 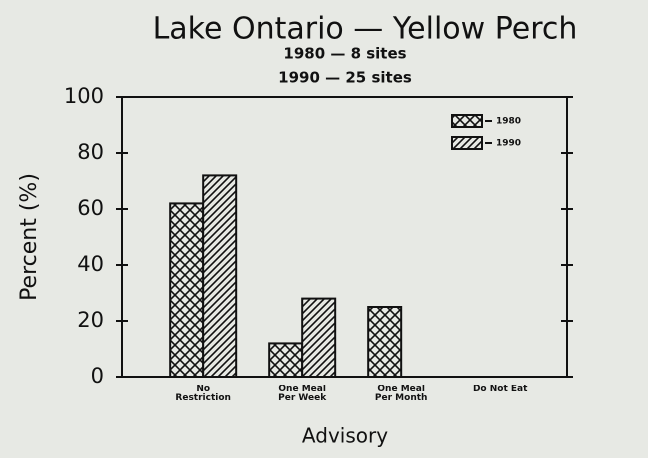 I want to click on x-tick-label: One Meal Per Week, so click(x=302, y=394).